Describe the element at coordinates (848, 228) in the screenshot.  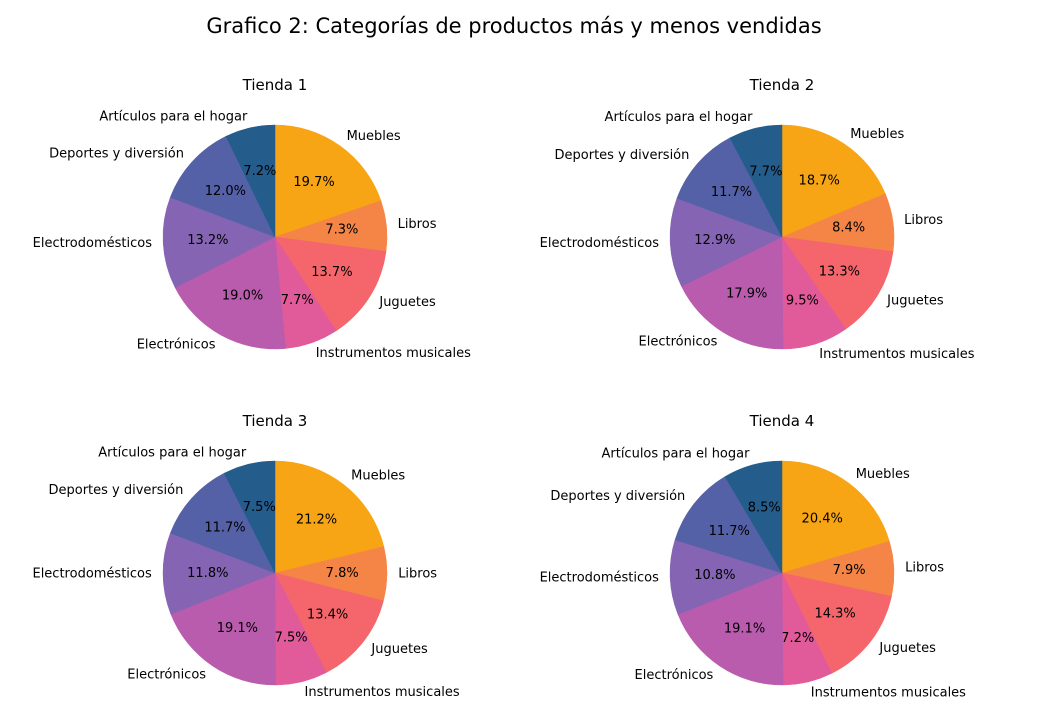
I see `slice-percent-label: 8.4%` at that location.